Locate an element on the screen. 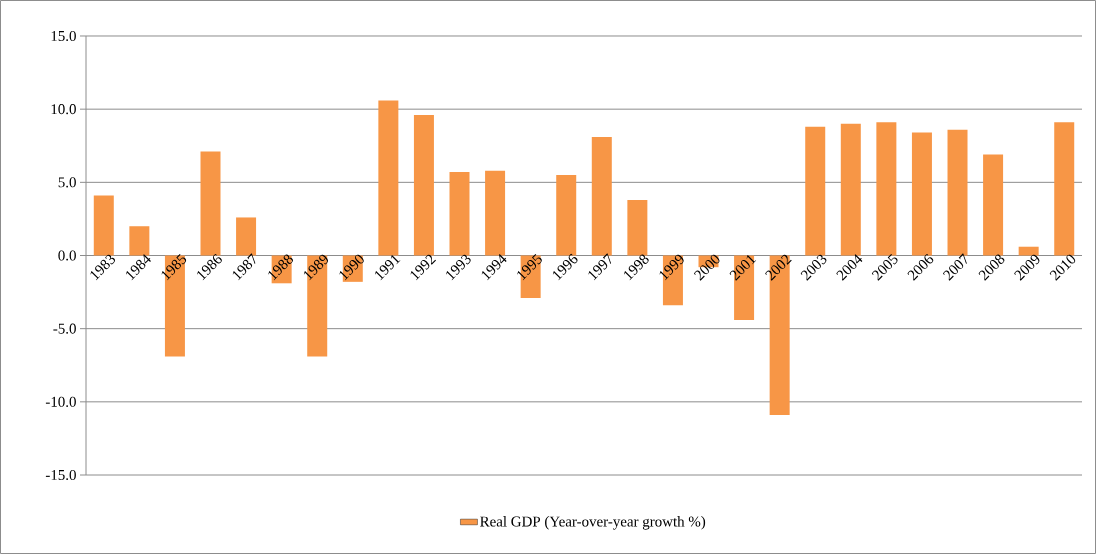 This screenshot has height=554, width=1096. legend-label: Real GDP (Year-over-year growth %) is located at coordinates (593, 523).